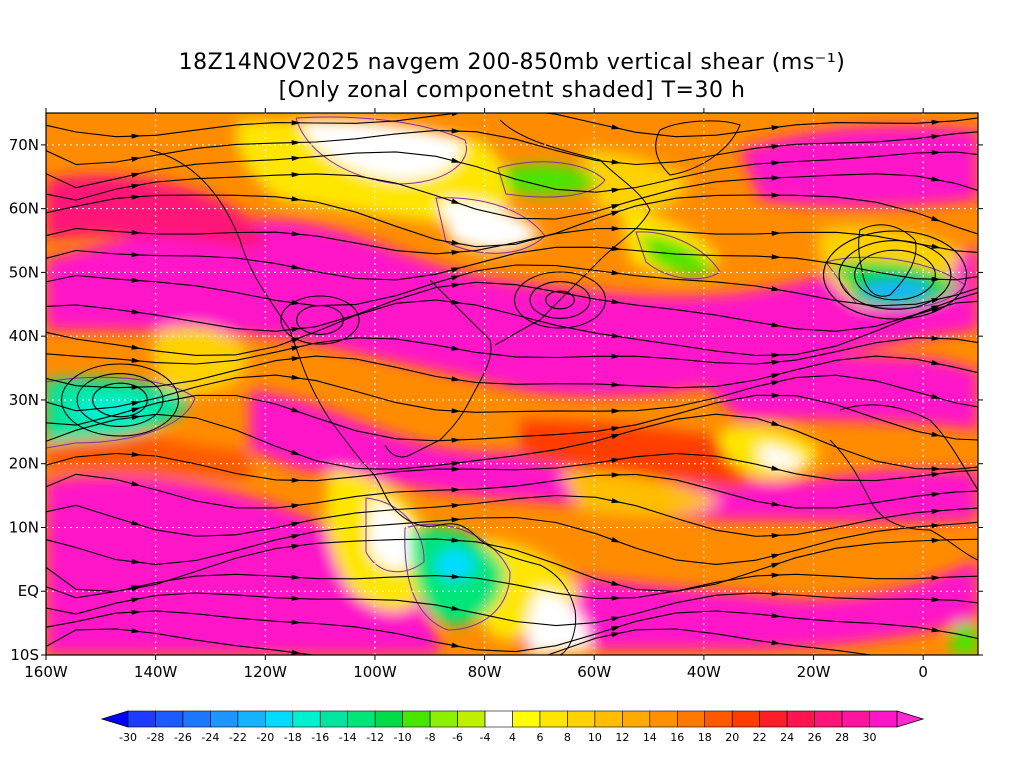 This screenshot has height=768, width=1024. I want to click on lat-label: 70N, so click(24, 145).